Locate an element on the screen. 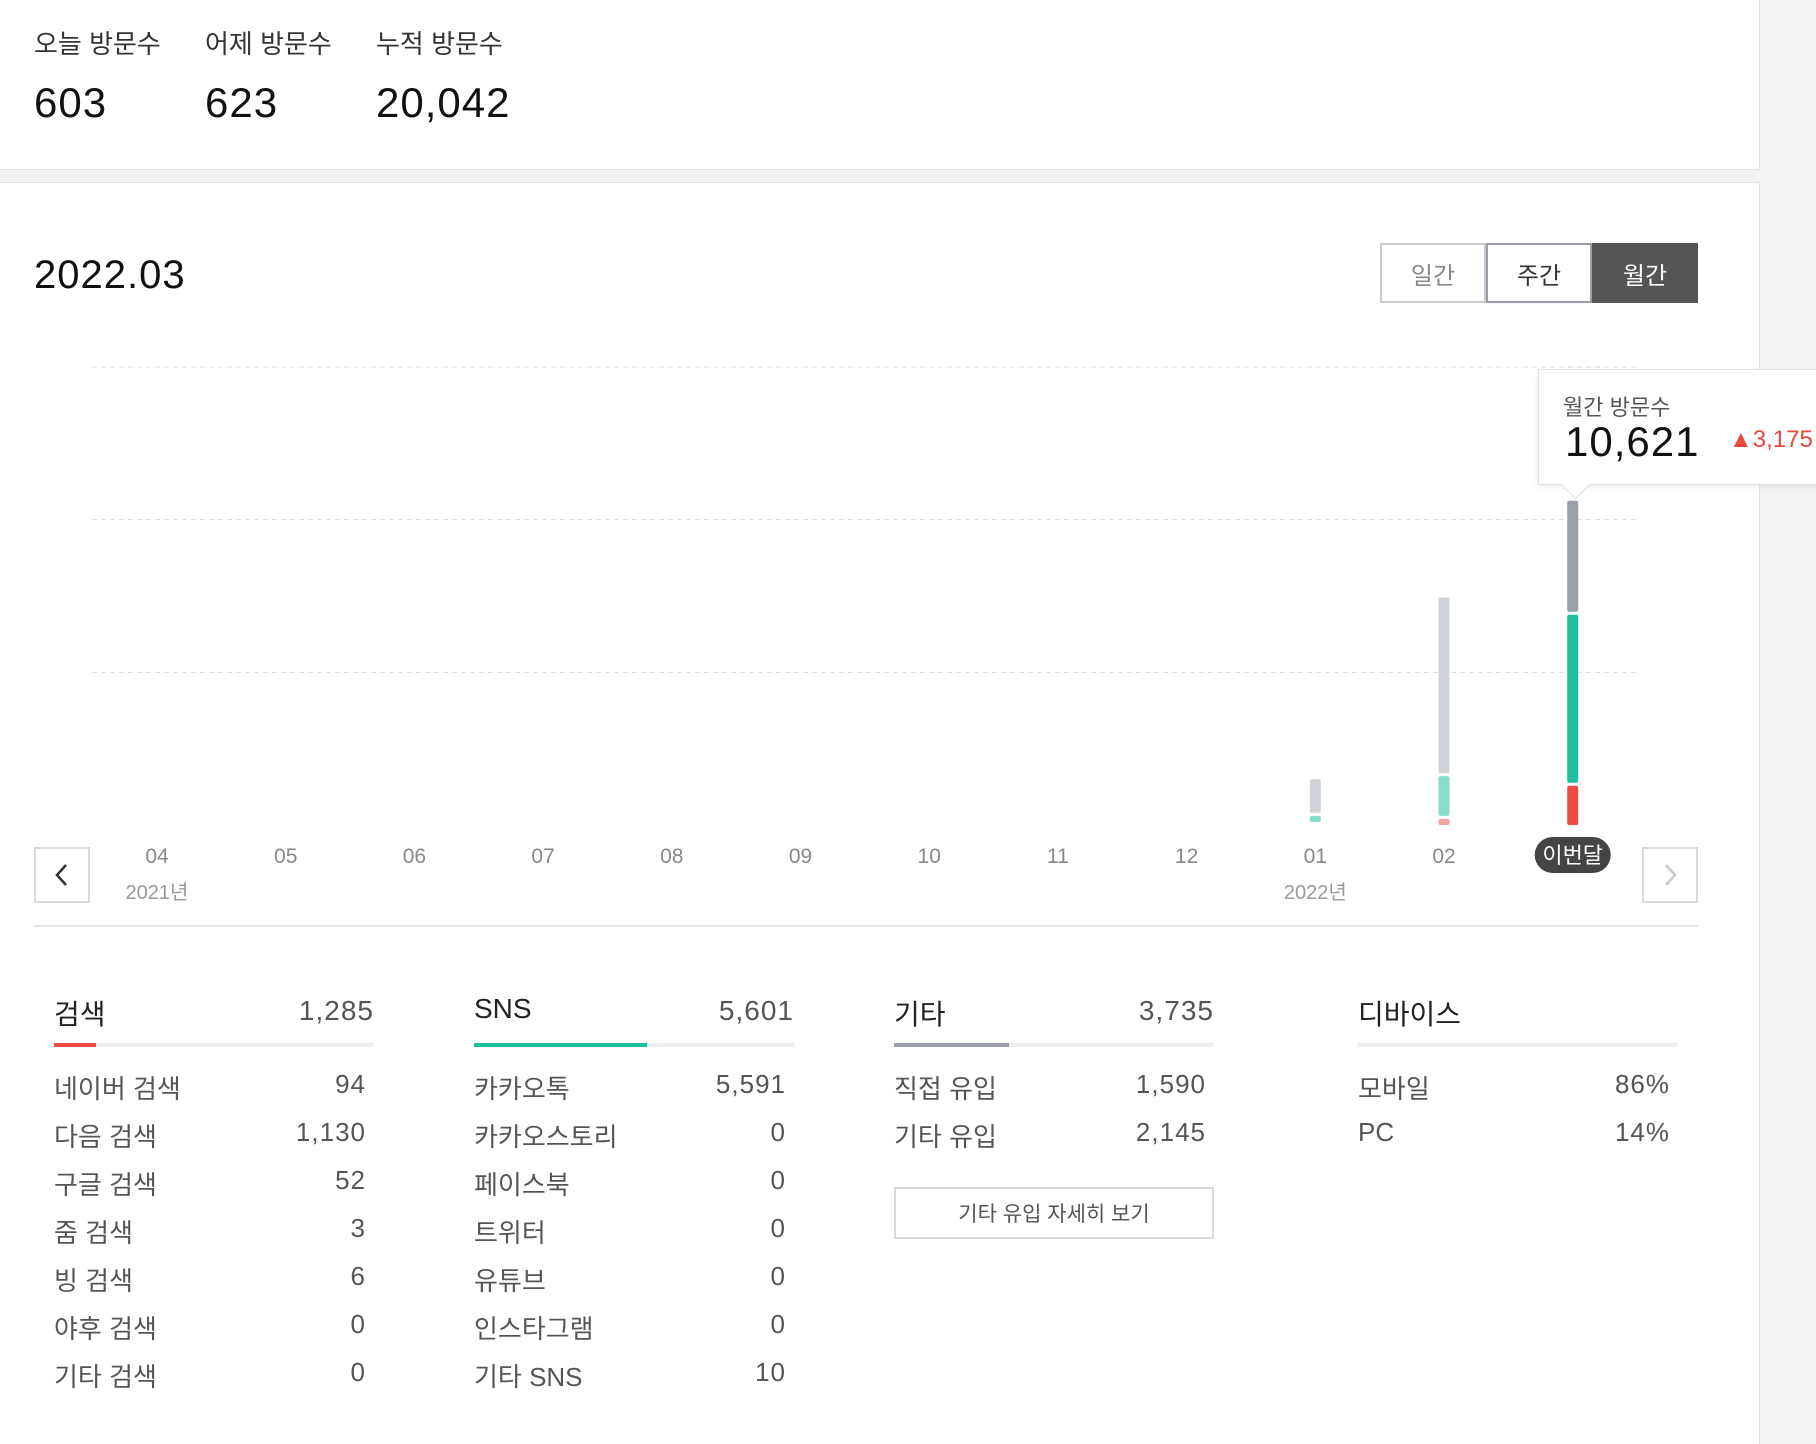 The height and width of the screenshot is (1444, 1816). category-total: 5,601 is located at coordinates (756, 1010).